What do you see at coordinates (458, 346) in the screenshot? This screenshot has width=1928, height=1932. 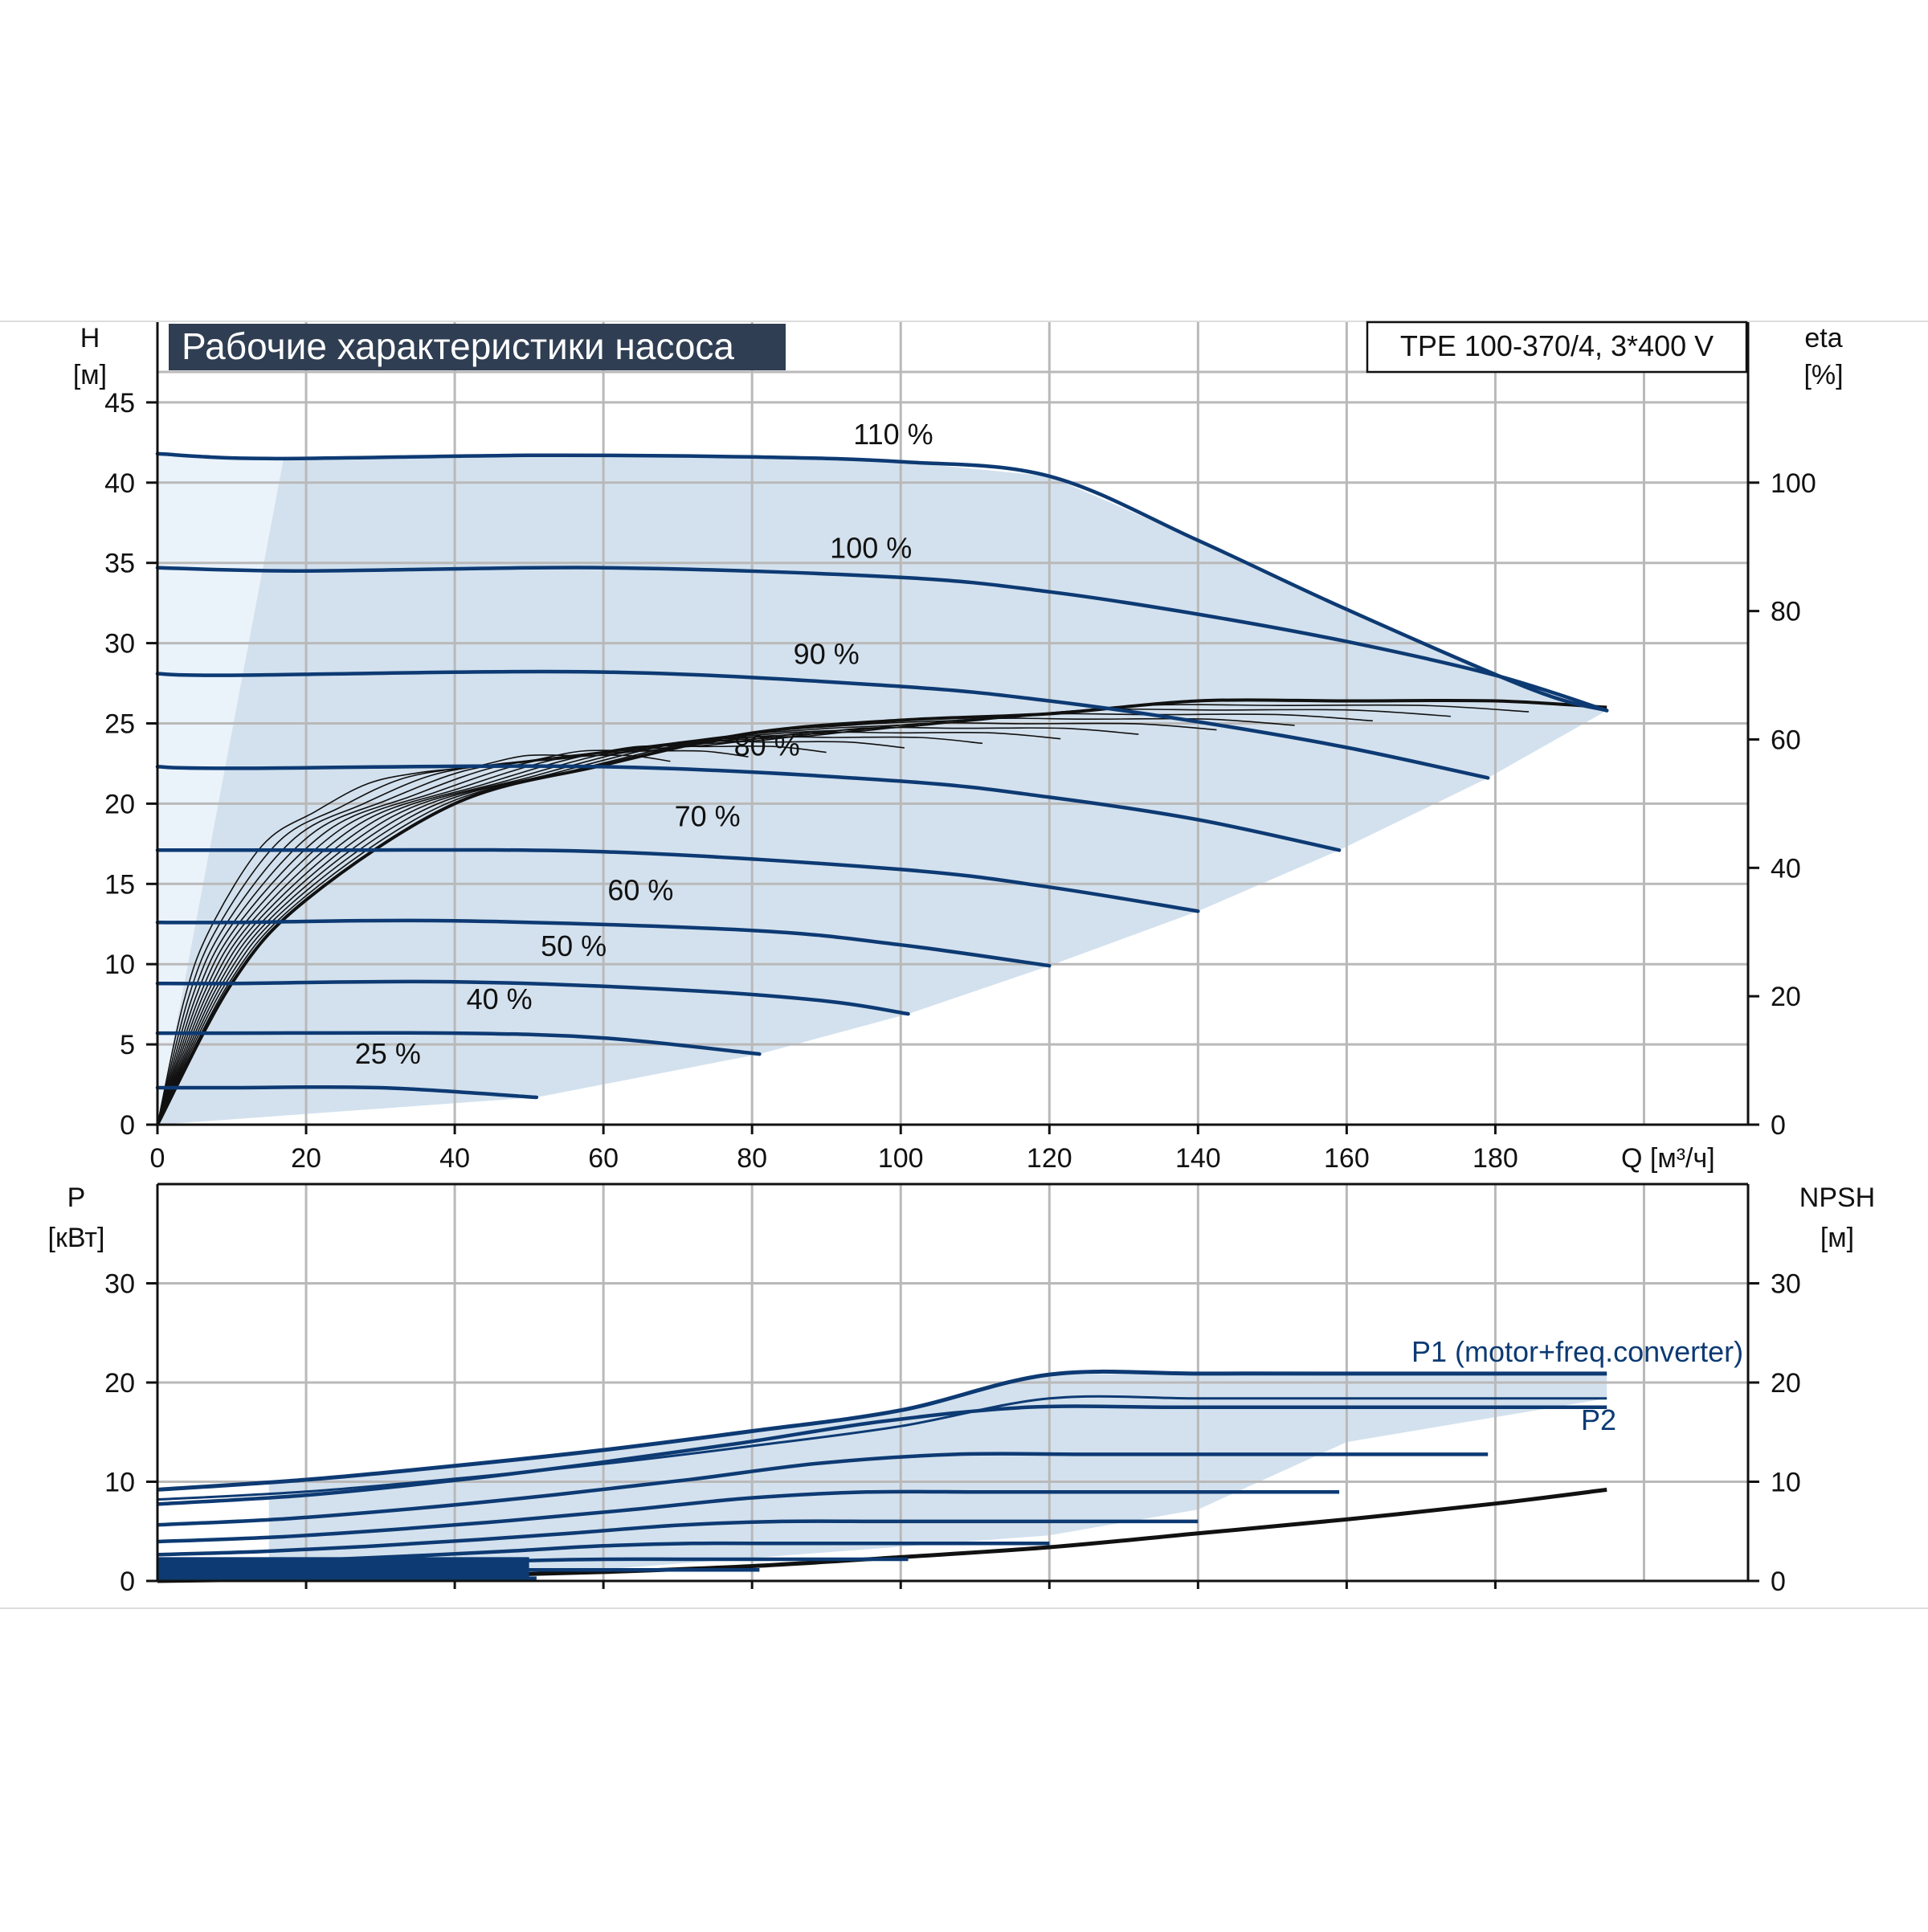 I see `chart-title: Рабочие характеристики насоса` at bounding box center [458, 346].